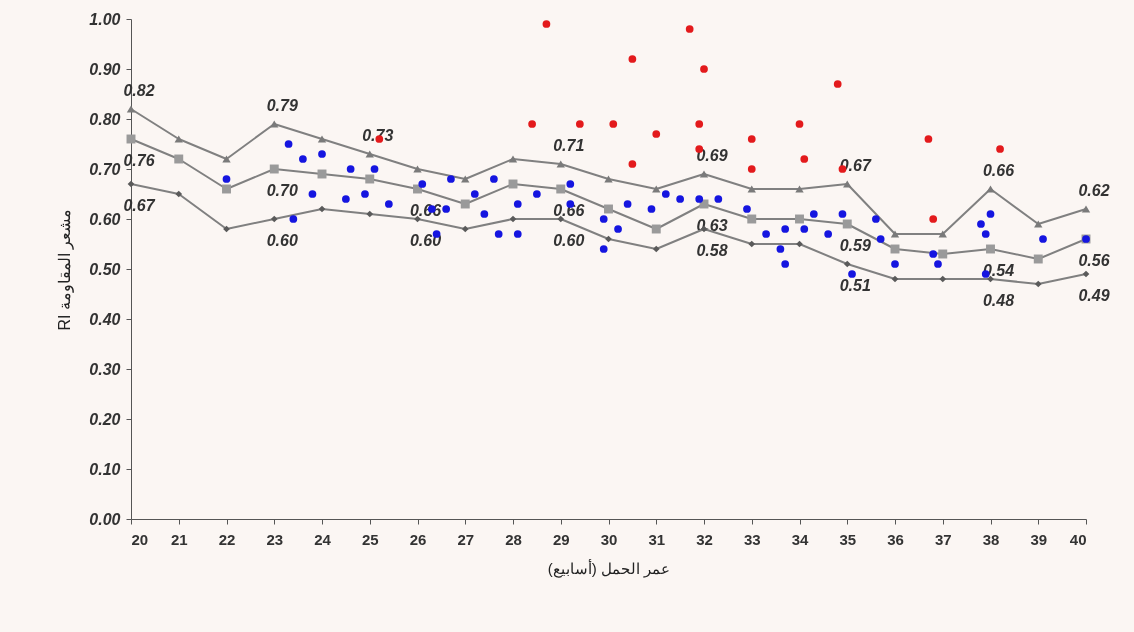  Describe the element at coordinates (609, 568) in the screenshot. I see `x-axis-title: عمر الحمل (أسابيع)` at that location.